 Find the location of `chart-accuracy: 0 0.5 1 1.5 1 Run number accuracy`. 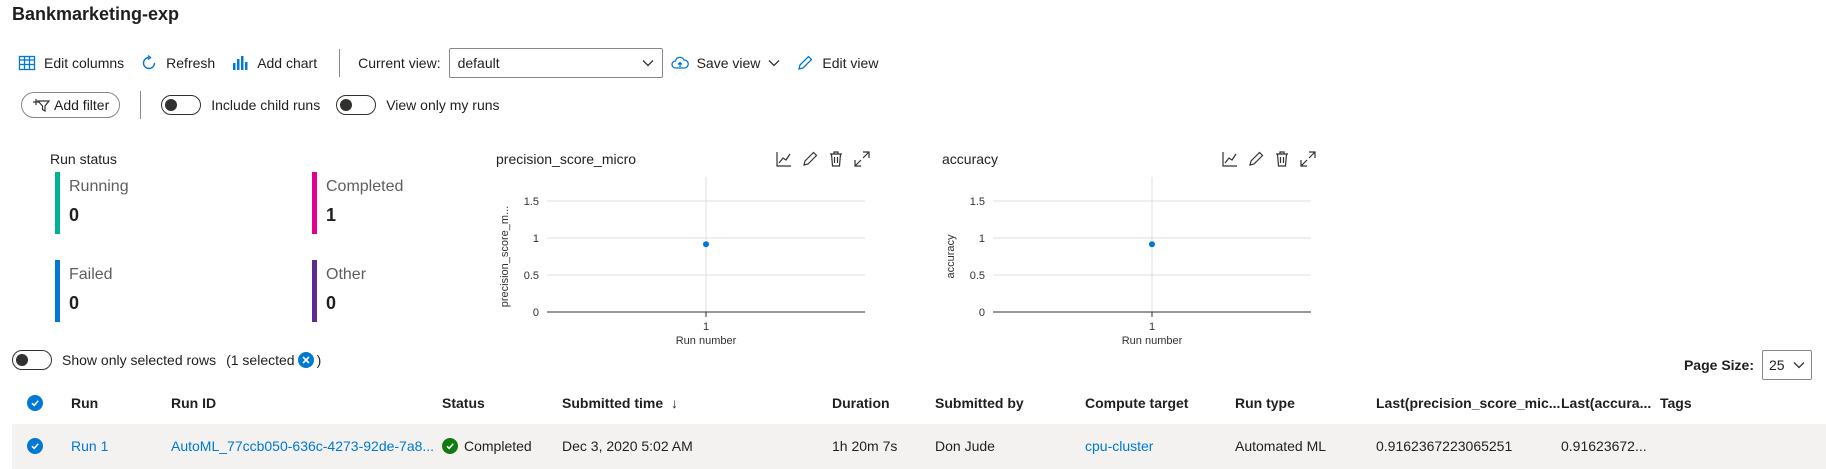

chart-accuracy: 0 0.5 1 1.5 1 Run number accuracy is located at coordinates (1128, 262).